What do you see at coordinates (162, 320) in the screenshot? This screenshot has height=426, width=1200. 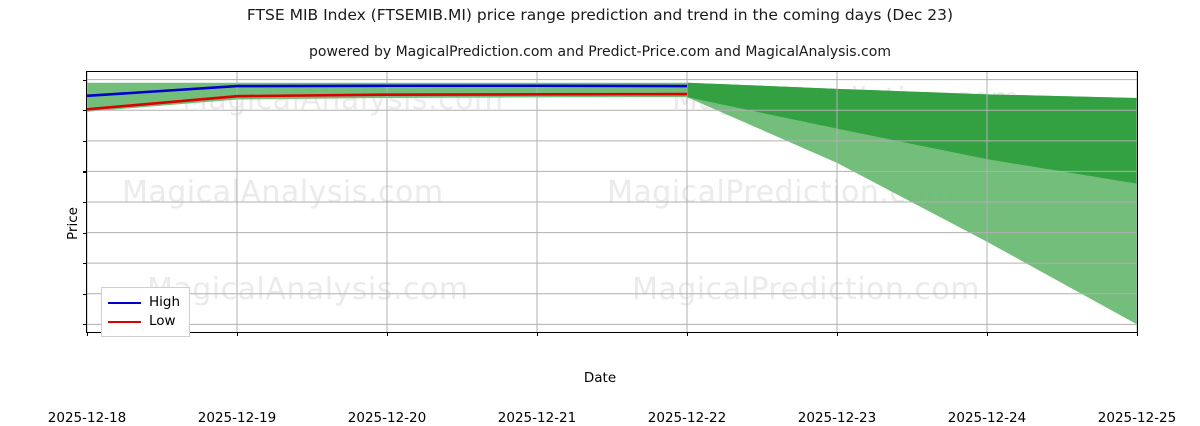 I see `legend-item-label: Low` at bounding box center [162, 320].